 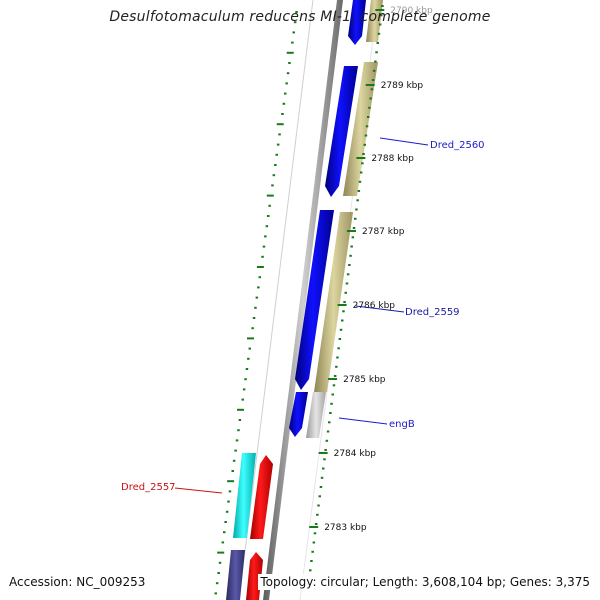 I want to click on genome-backbone, so click(x=303, y=300).